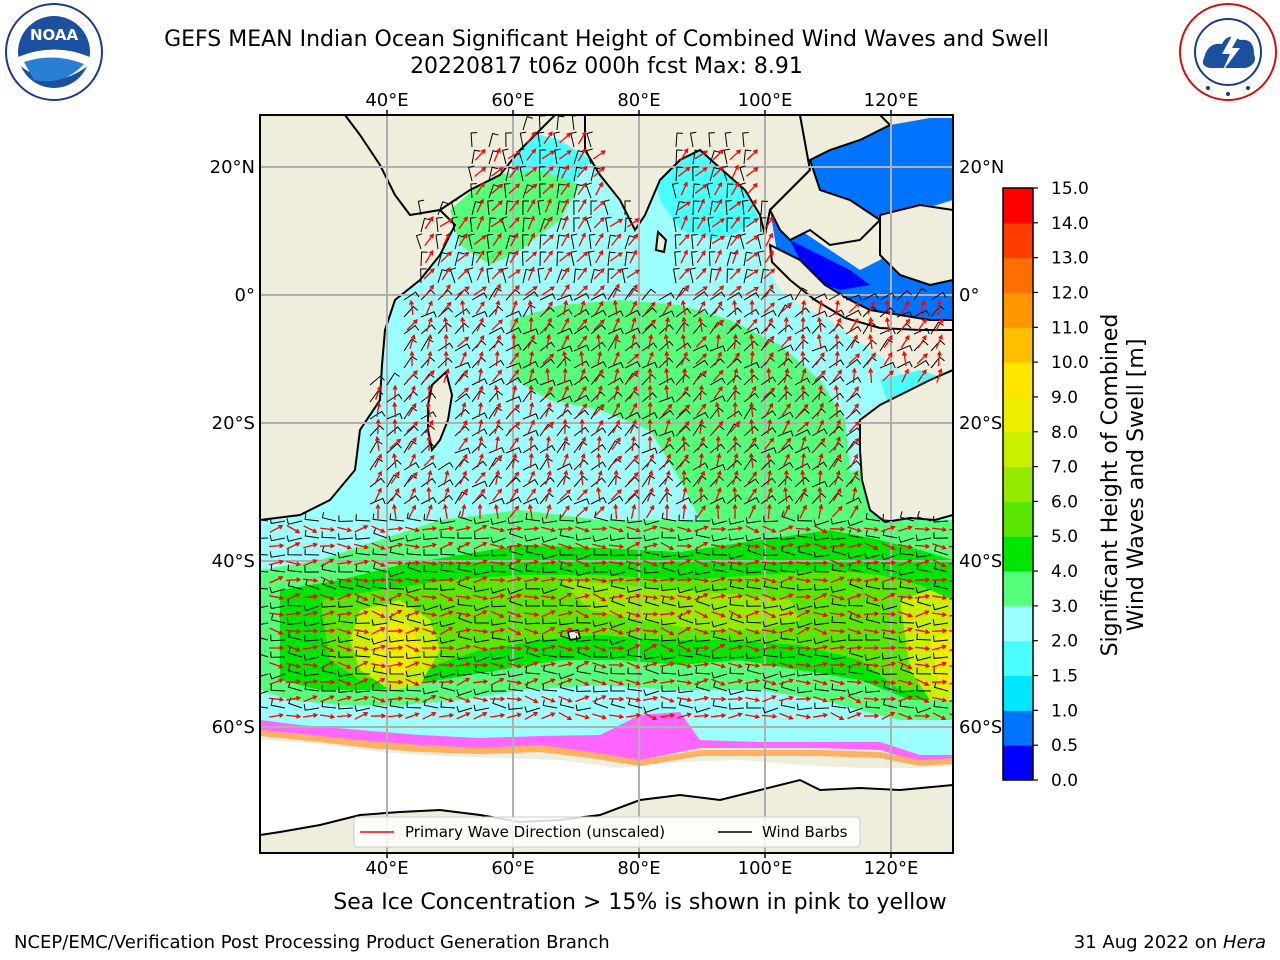 The width and height of the screenshot is (1280, 960). Describe the element at coordinates (1018, 240) in the screenshot. I see `colorbar-segment` at that location.